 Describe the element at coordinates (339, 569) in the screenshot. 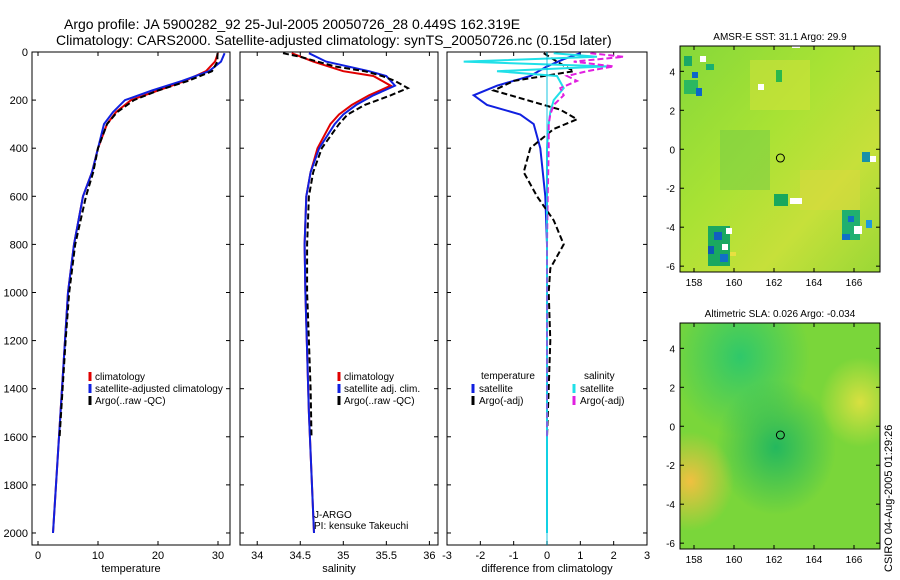

I see `x-axis-label: salinity` at that location.